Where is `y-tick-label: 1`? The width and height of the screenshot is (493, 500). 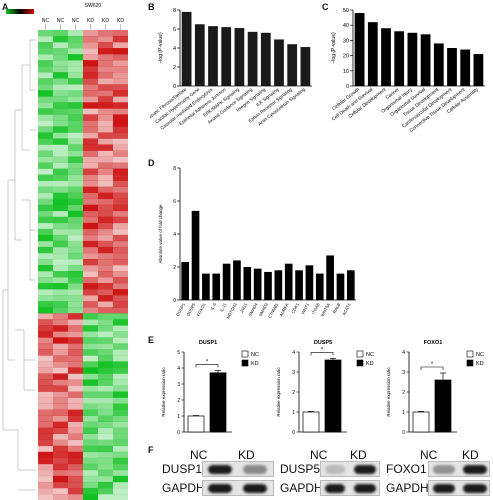 y-tick-label: 1 is located at coordinates (293, 413).